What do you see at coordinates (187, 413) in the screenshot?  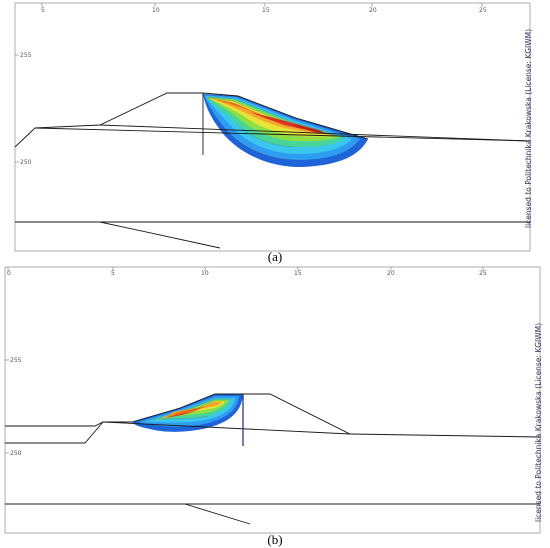 I see `failure-zone-contours-b` at bounding box center [187, 413].